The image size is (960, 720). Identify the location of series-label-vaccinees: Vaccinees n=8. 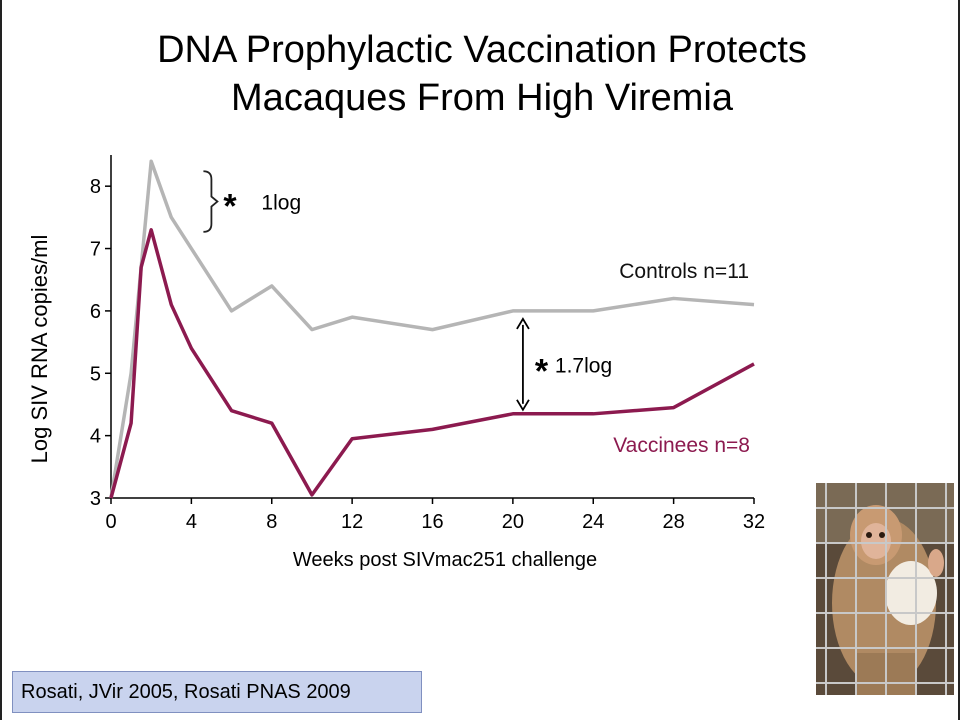
(681, 445).